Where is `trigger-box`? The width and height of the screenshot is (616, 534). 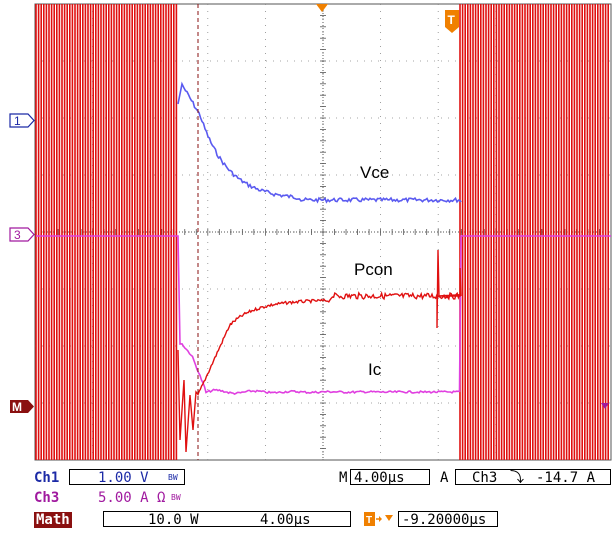
trigger-box is located at coordinates (533, 477).